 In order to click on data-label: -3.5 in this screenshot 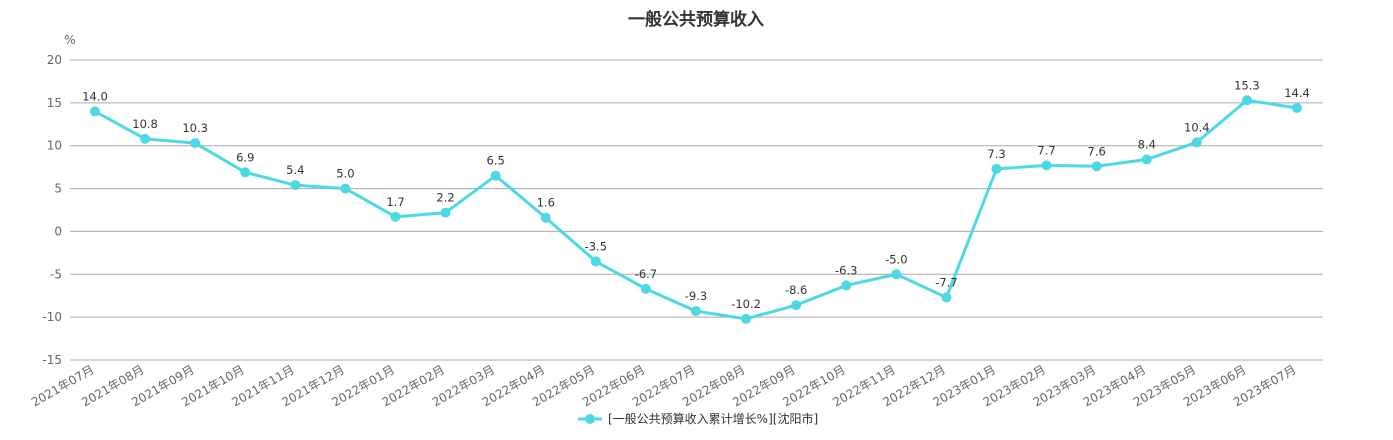, I will do `click(596, 246)`.